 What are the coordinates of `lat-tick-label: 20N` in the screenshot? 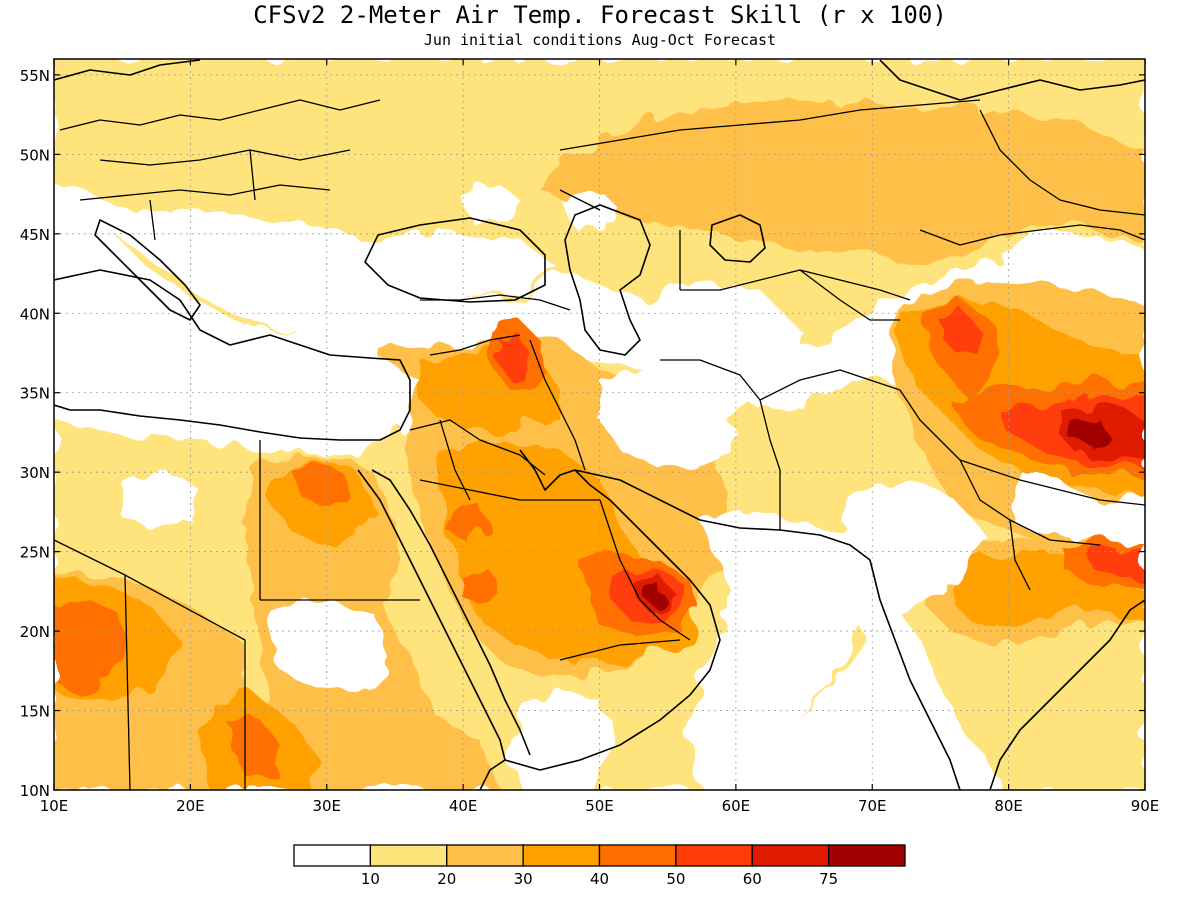 It's located at (35, 632).